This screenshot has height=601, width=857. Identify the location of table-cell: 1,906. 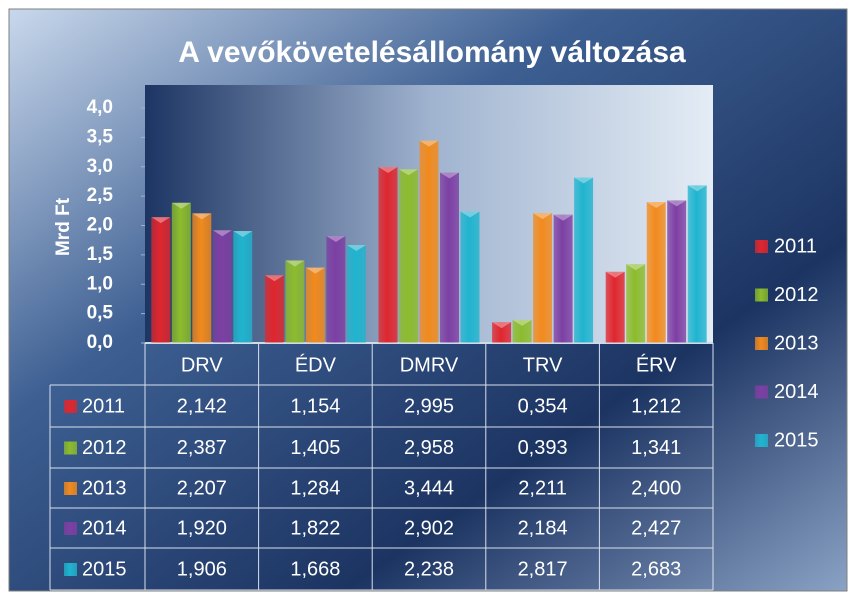
(202, 569).